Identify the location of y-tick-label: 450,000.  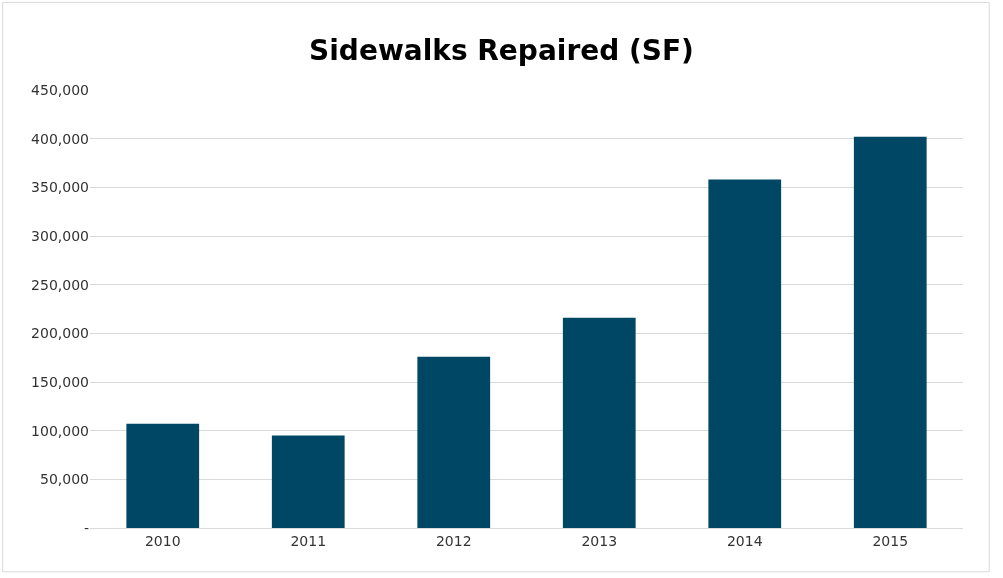
(60, 89).